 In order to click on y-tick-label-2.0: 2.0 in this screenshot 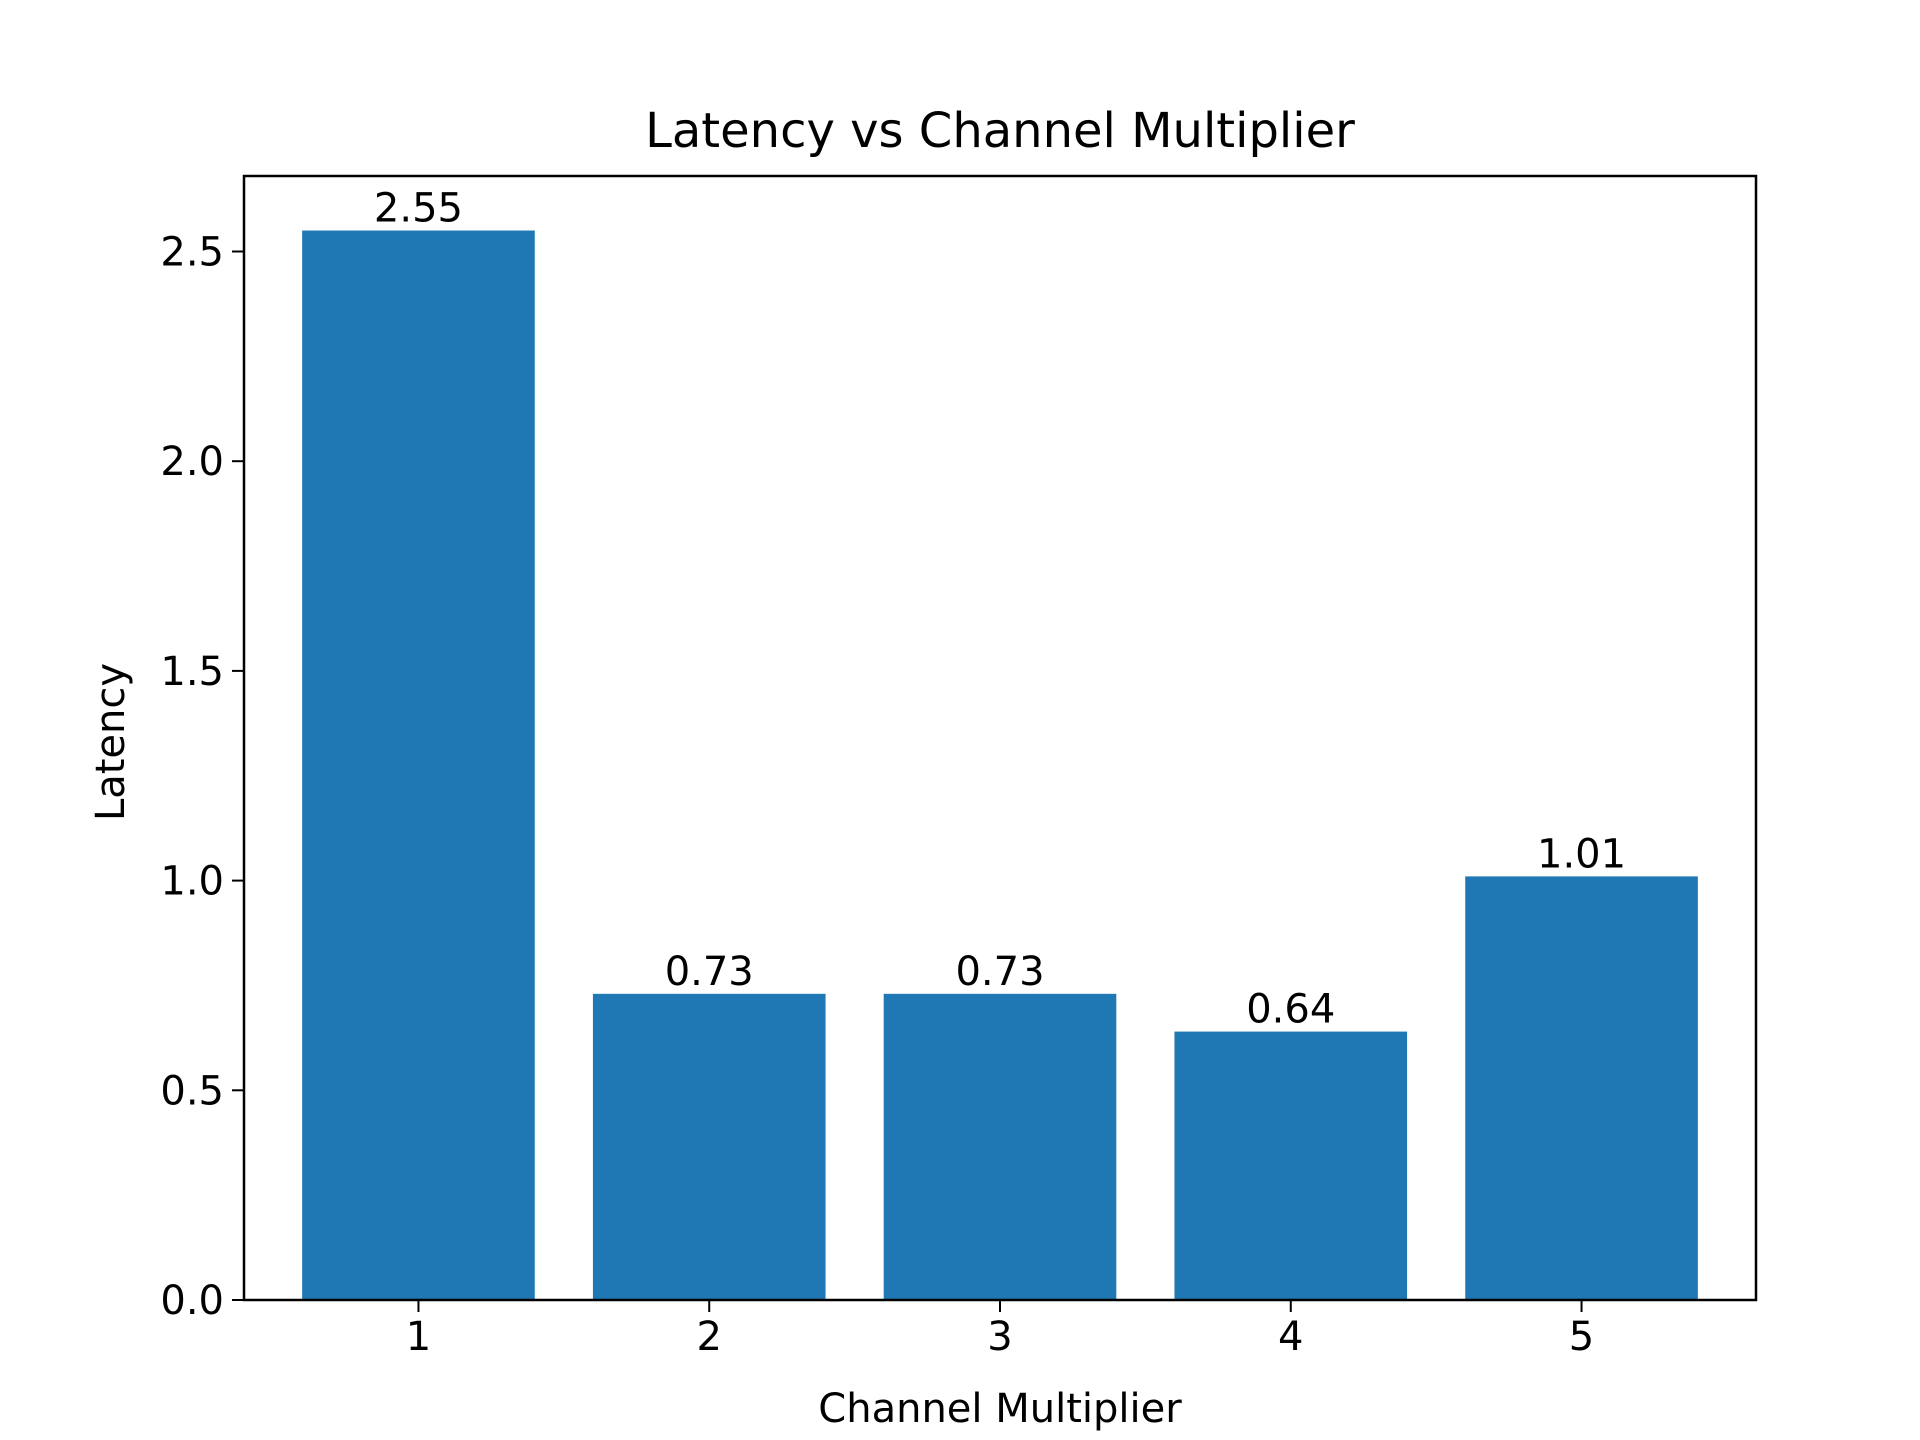, I will do `click(192, 462)`.